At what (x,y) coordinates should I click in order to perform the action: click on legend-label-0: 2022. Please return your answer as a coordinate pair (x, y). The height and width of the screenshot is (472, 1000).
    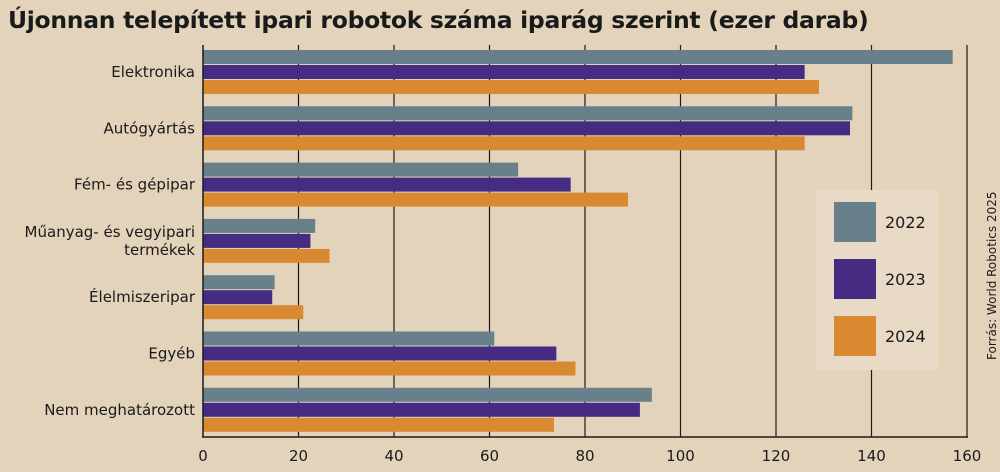
    Looking at the image, I should click on (905, 222).